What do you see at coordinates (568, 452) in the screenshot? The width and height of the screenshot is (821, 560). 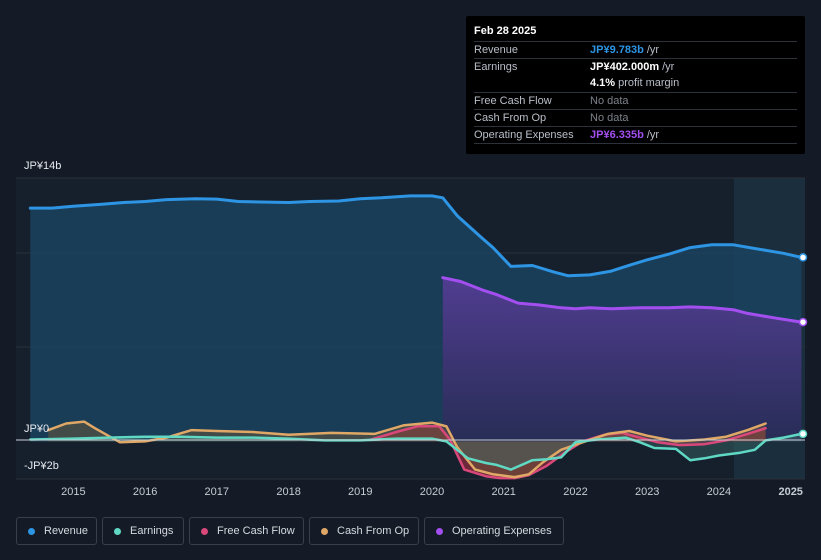 I see `fcf-area` at bounding box center [568, 452].